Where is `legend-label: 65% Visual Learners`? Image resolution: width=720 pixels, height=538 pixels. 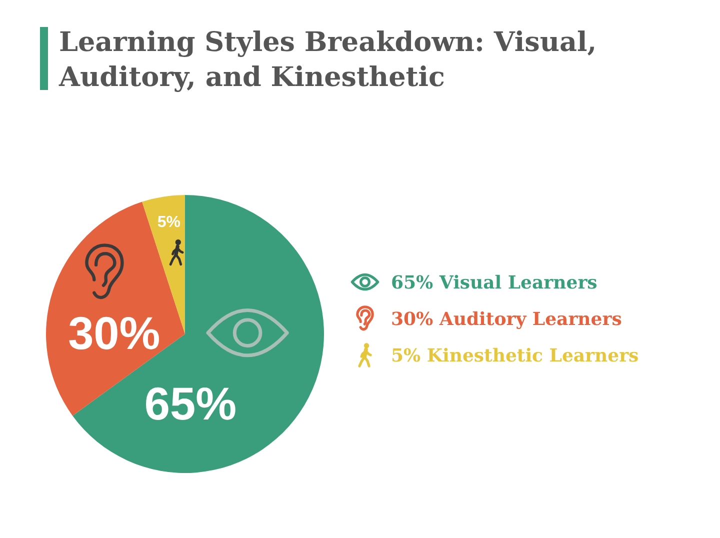
legend-label: 65% Visual Learners is located at coordinates (494, 283).